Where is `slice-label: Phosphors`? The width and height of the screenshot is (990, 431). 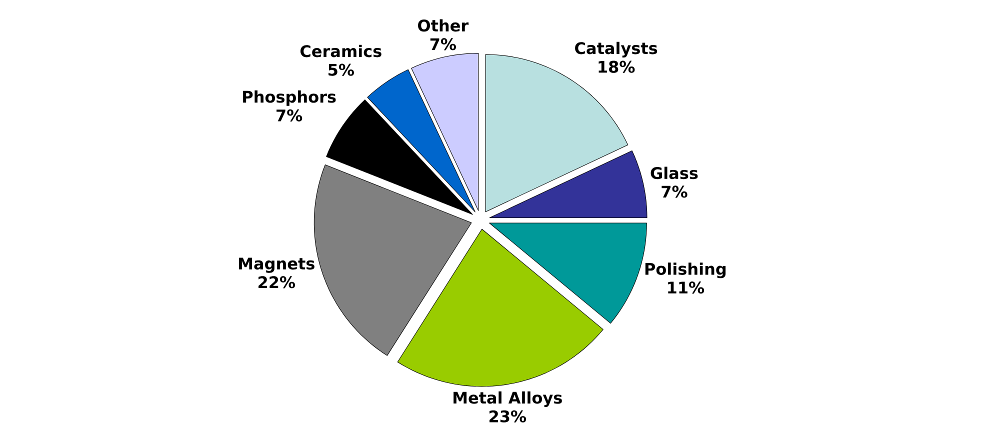
slice-label: Phosphors is located at coordinates (289, 98).